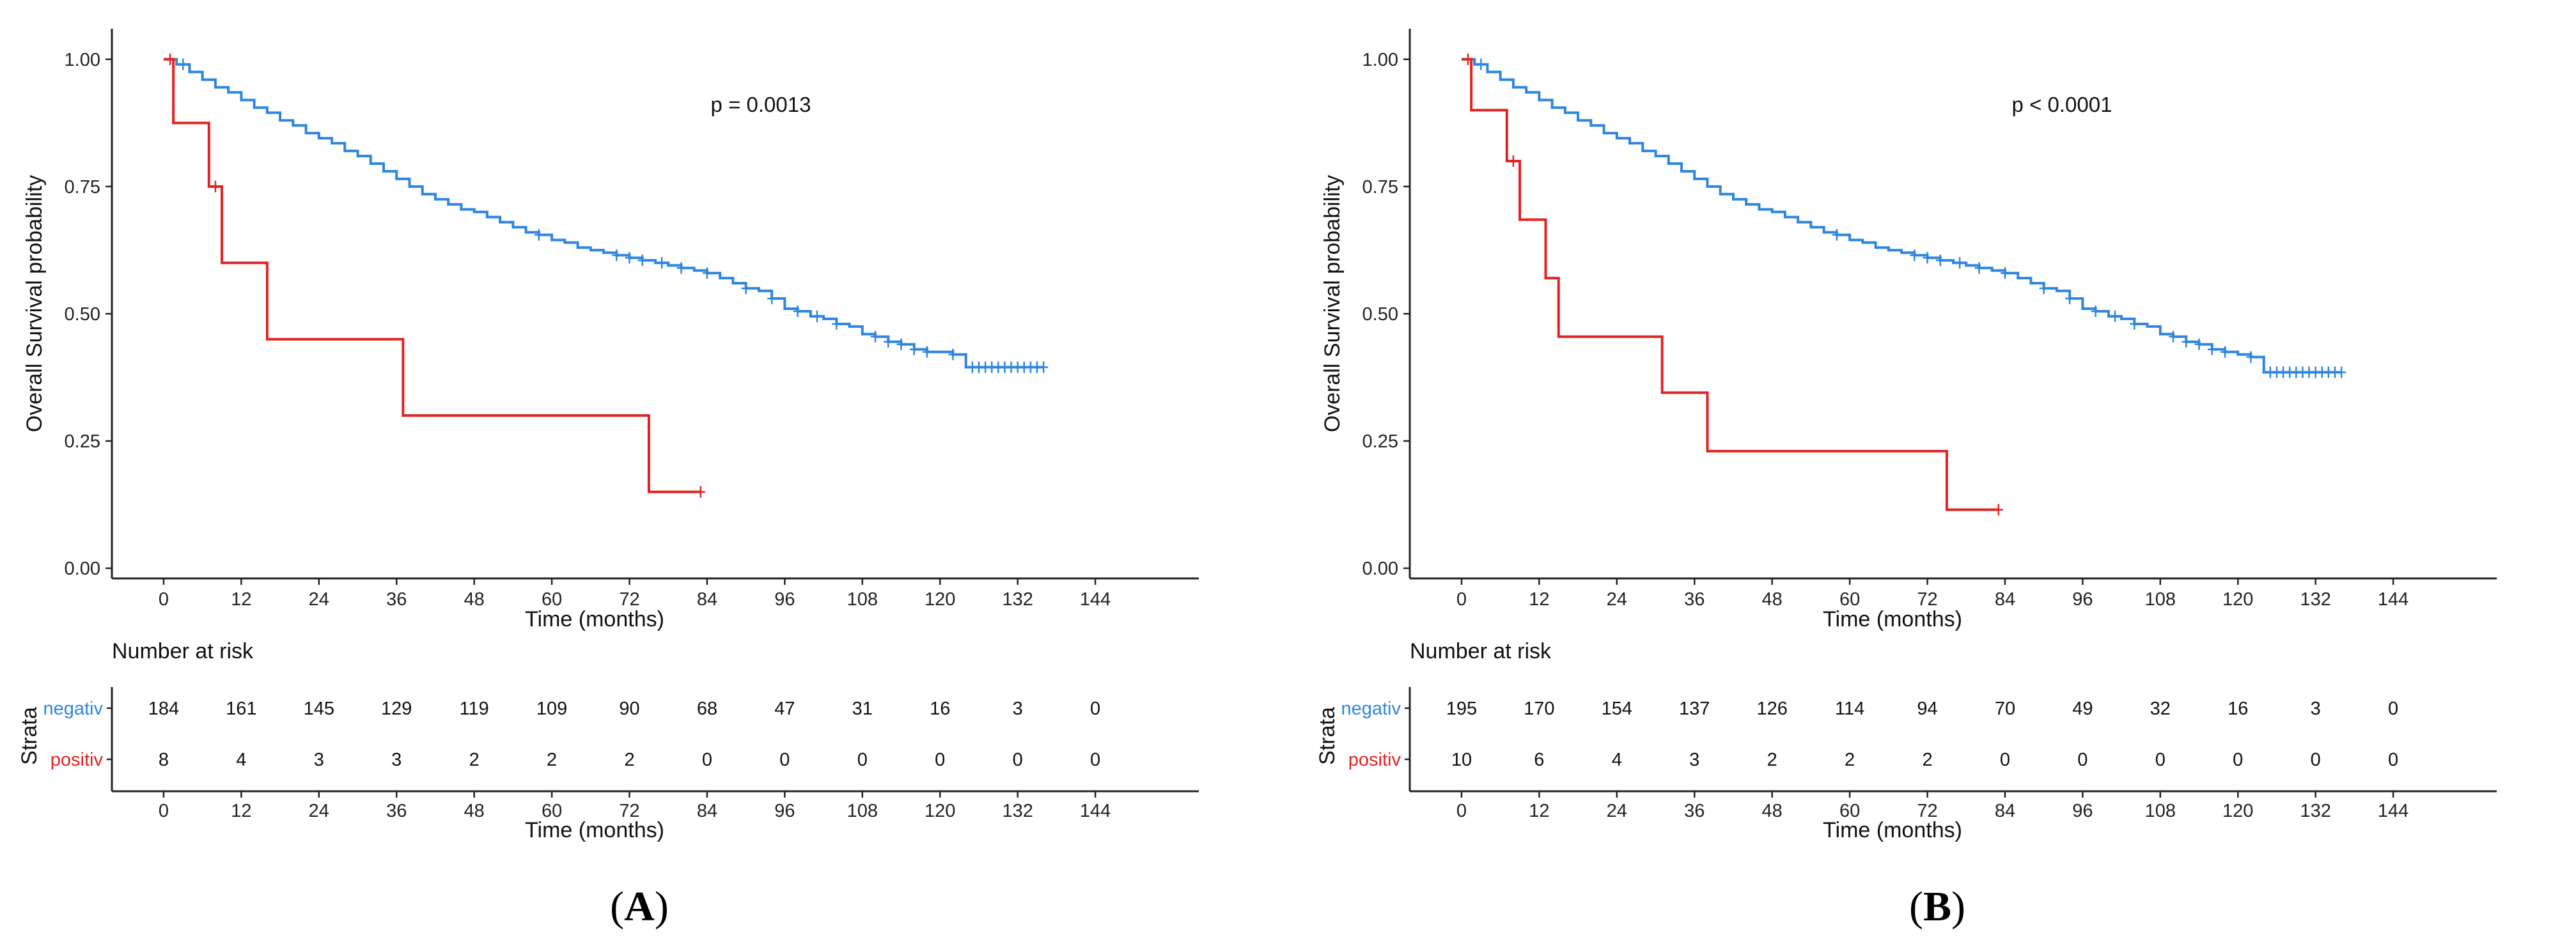 The image size is (2576, 944). What do you see at coordinates (396, 709) in the screenshot?
I see `risk-count-negativ: 129` at bounding box center [396, 709].